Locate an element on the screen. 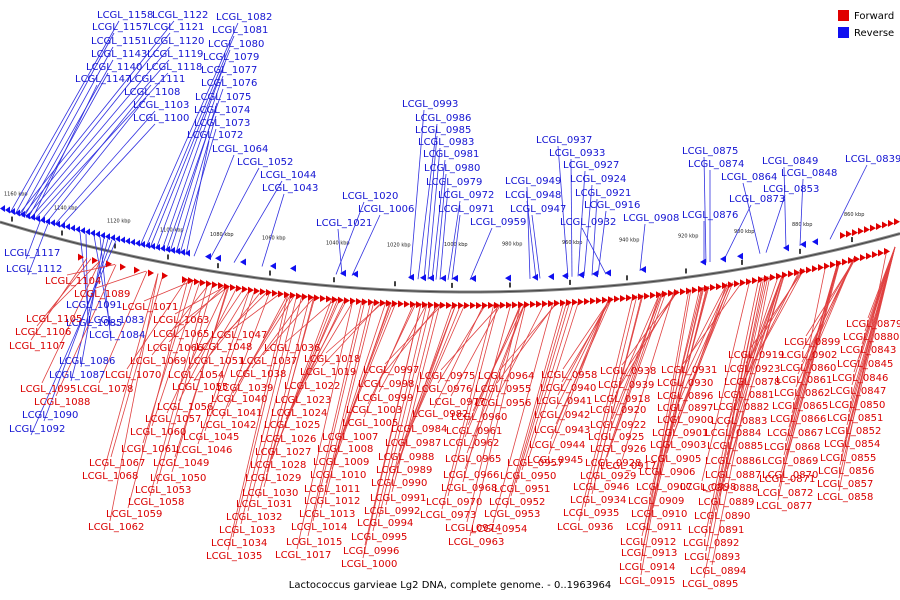 The height and width of the screenshot is (600, 900). gene-label: LCGL_0989 is located at coordinates (404, 470).